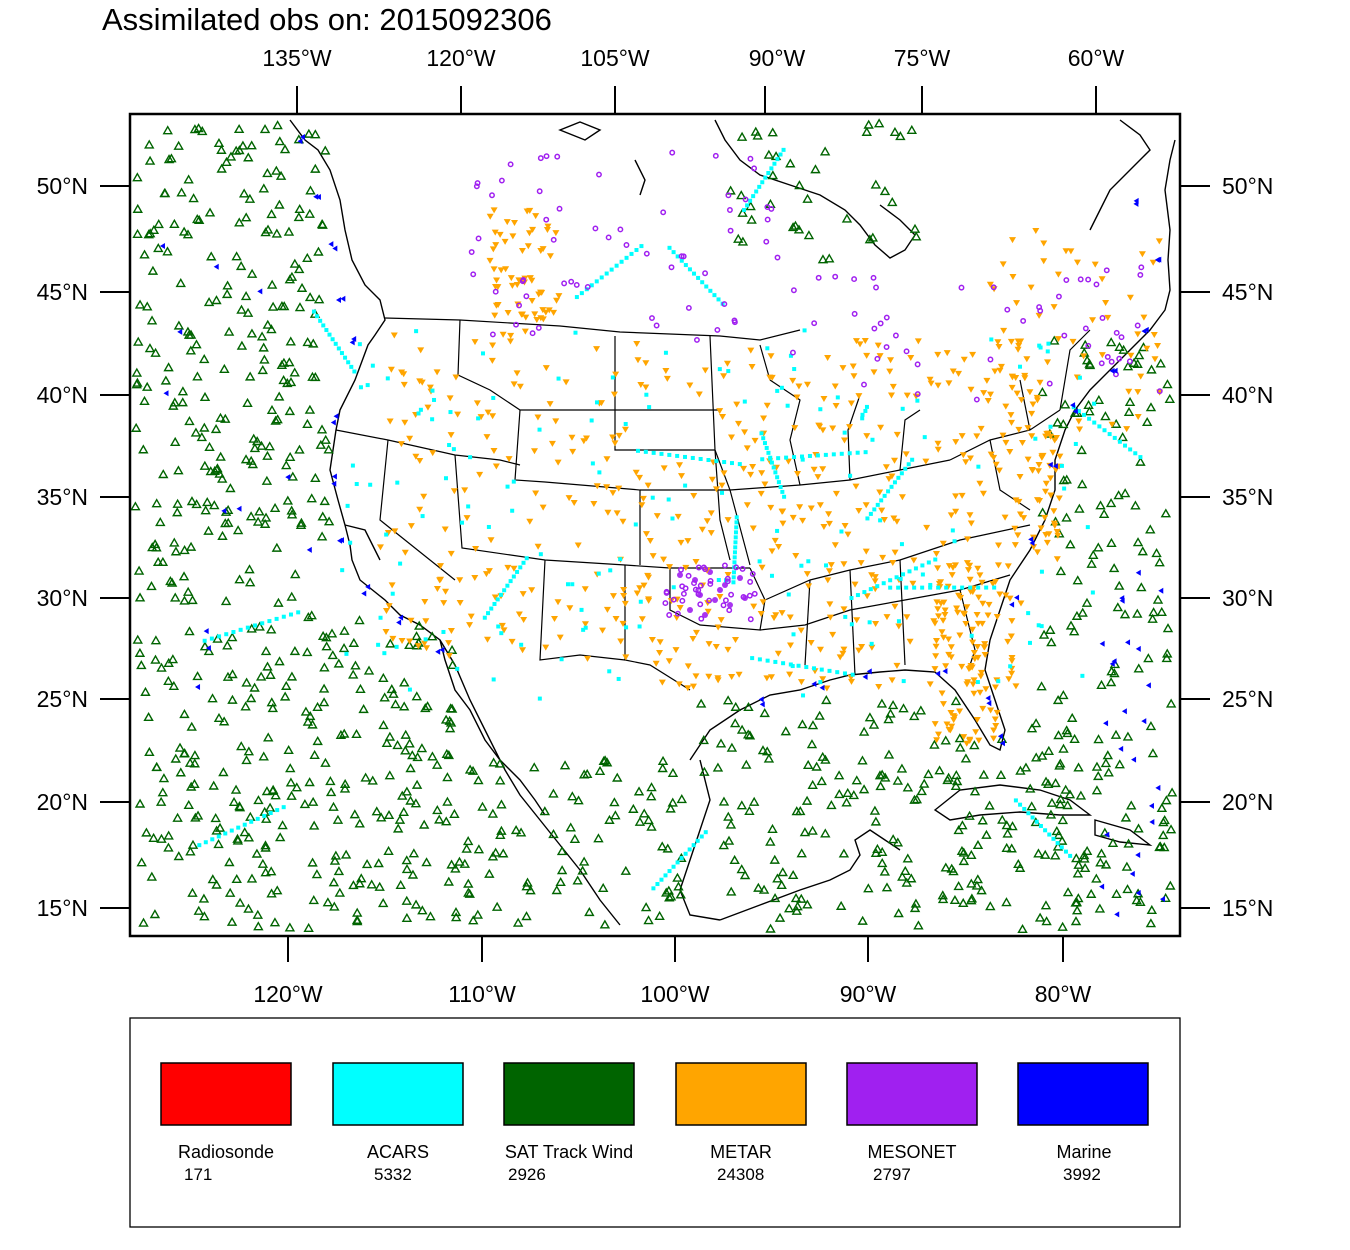  What do you see at coordinates (912, 1152) in the screenshot?
I see `legend-name-mesonet: MESONET` at bounding box center [912, 1152].